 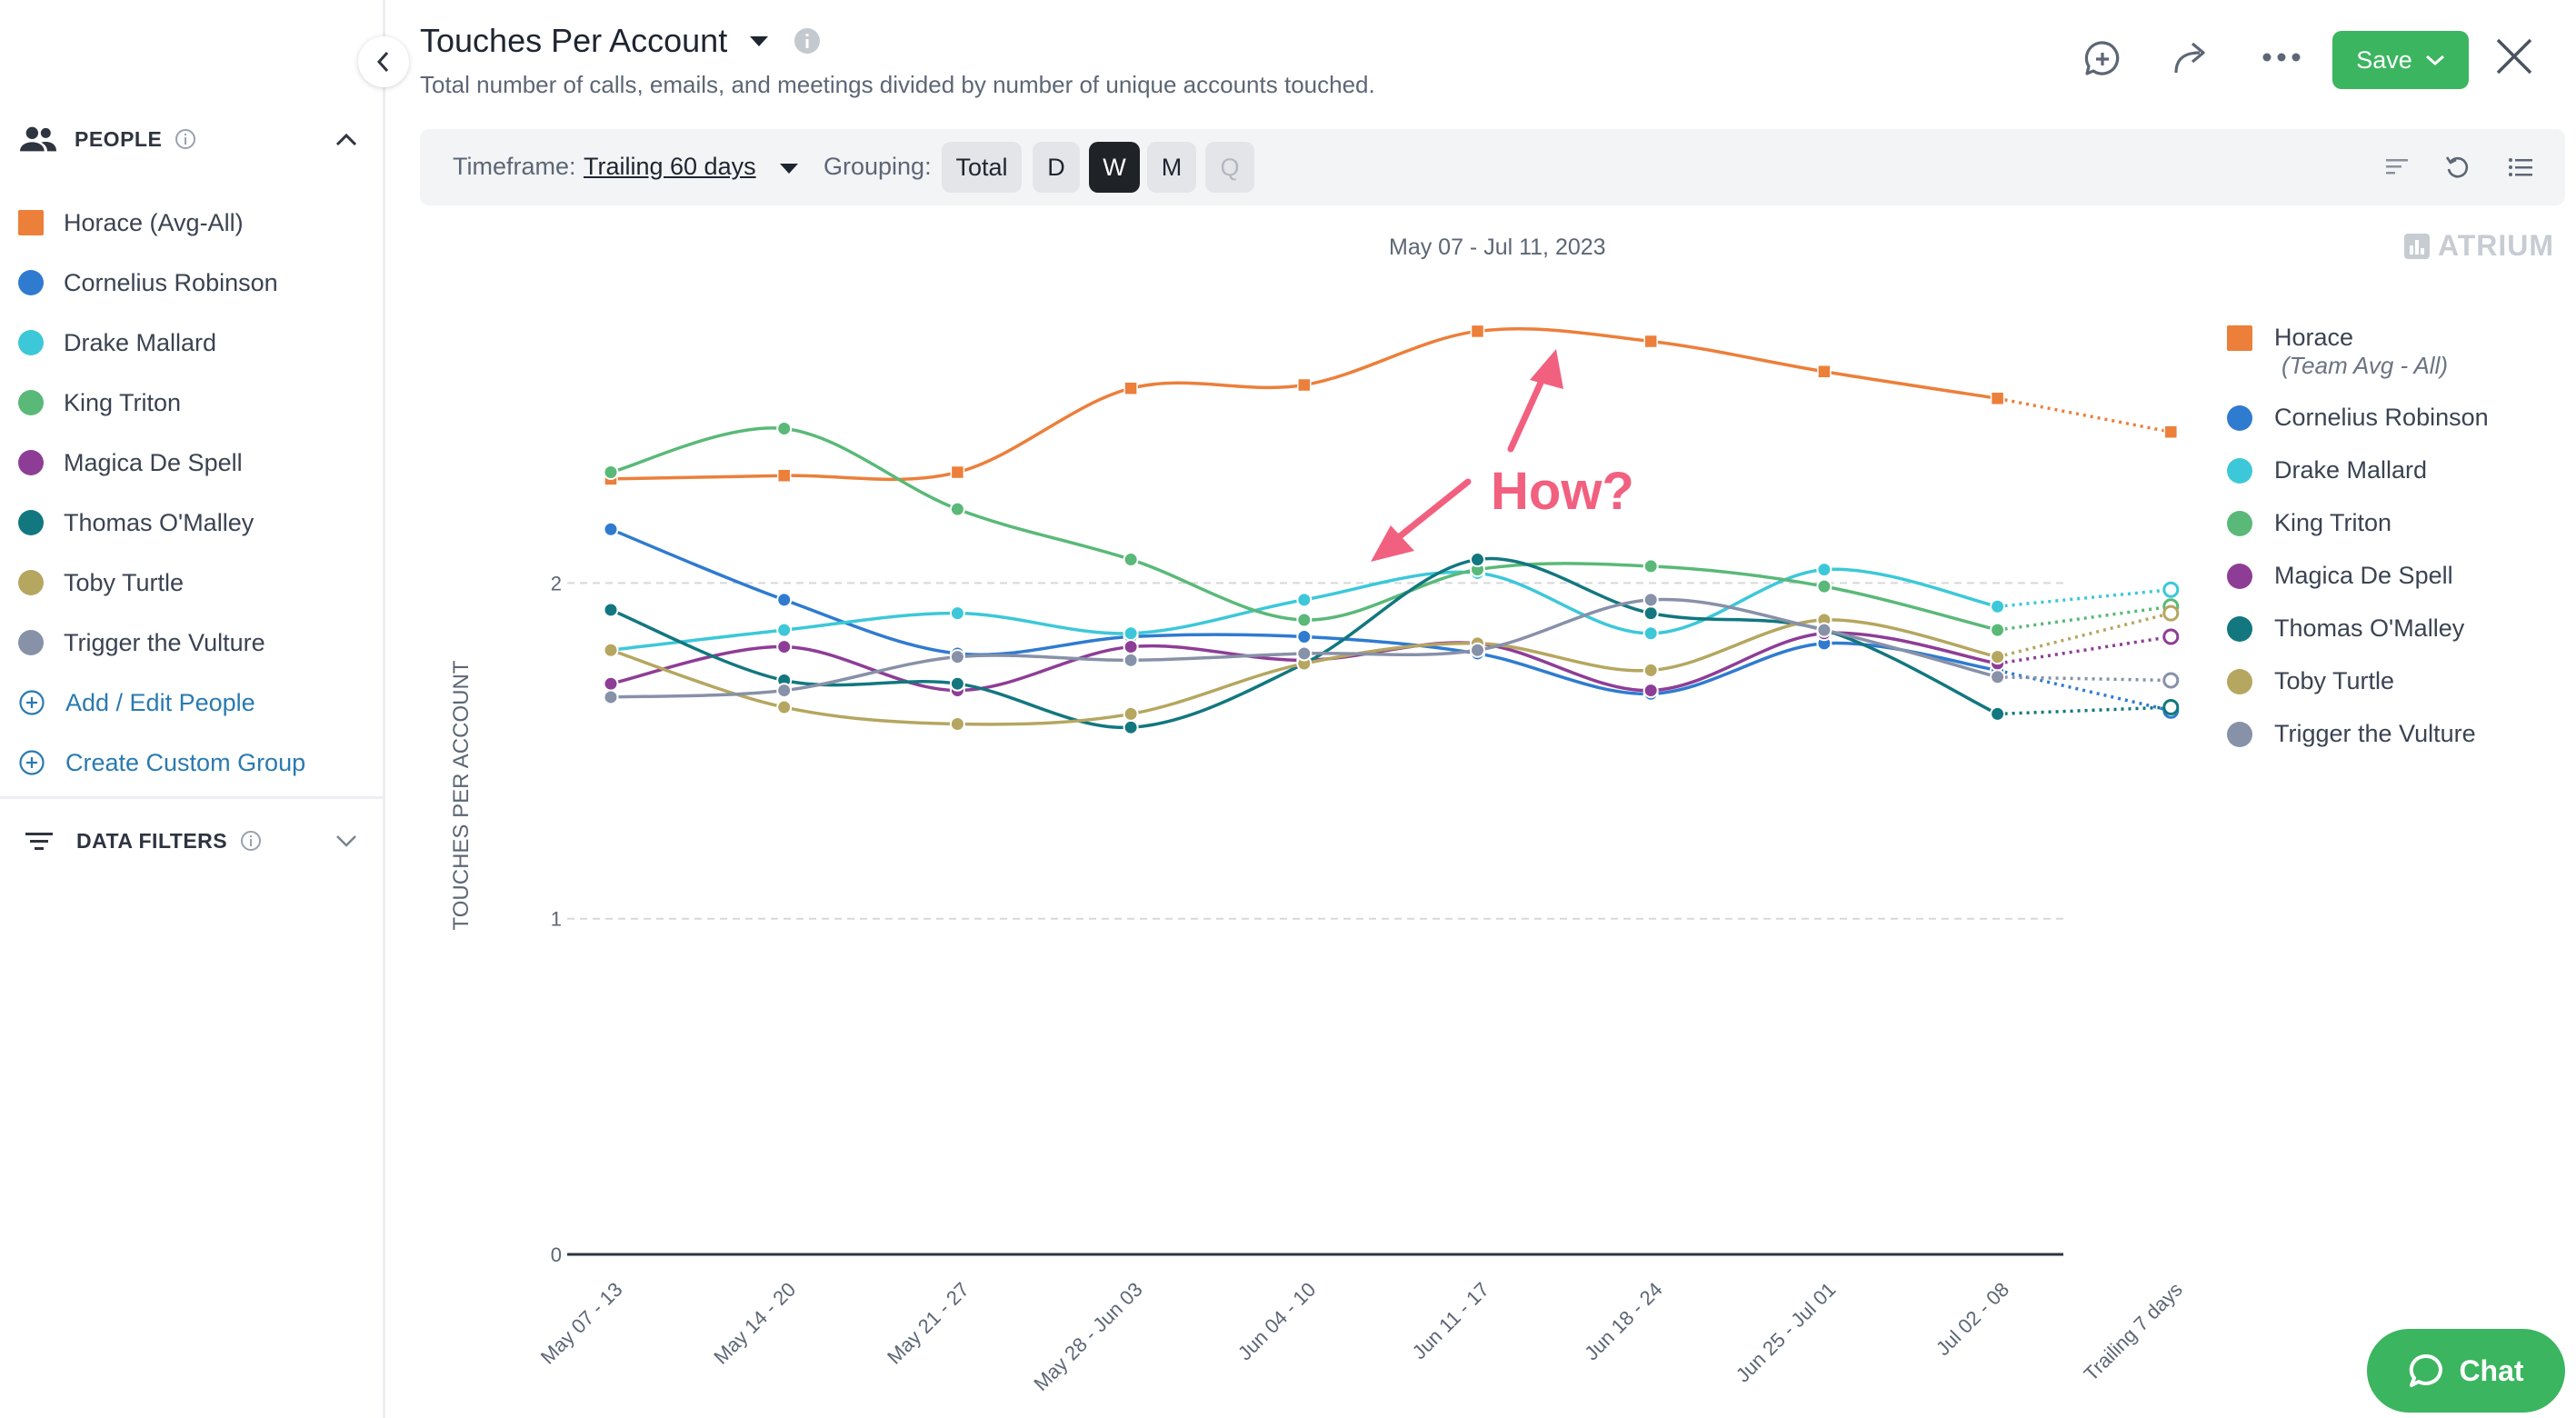 I want to click on sidebar-person-toby: Toby Turtle, so click(x=161, y=583).